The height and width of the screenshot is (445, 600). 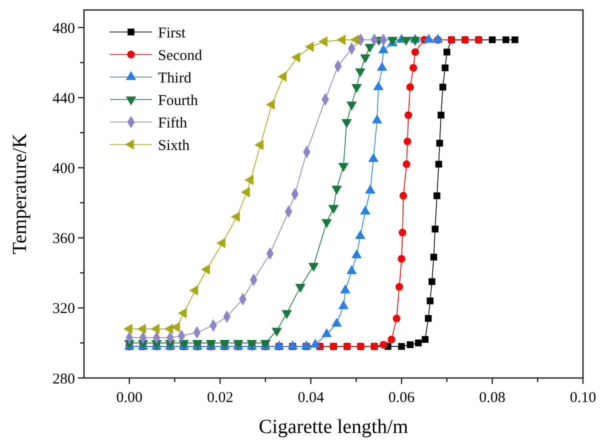 What do you see at coordinates (63, 379) in the screenshot?
I see `y-tick-label: 280` at bounding box center [63, 379].